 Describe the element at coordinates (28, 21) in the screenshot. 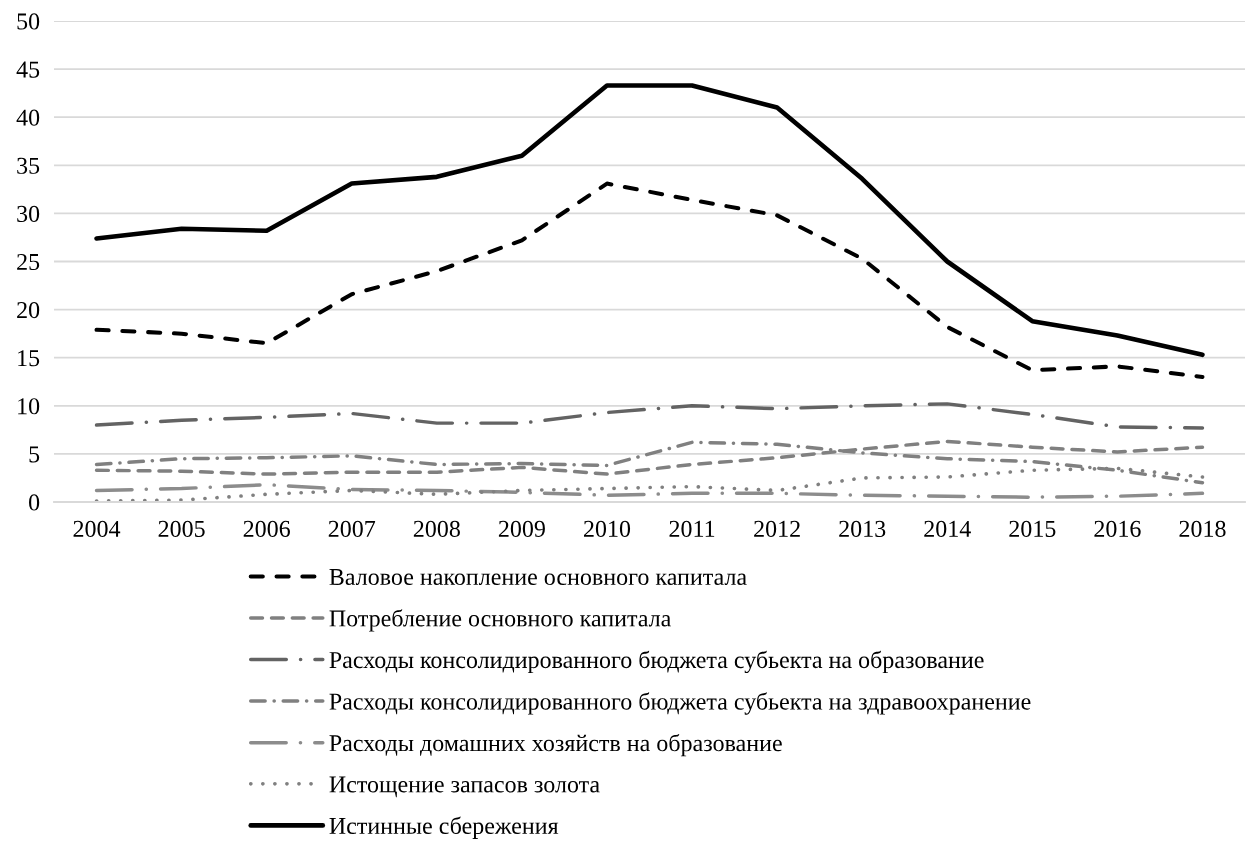

I see `y-tick-label: 50` at that location.